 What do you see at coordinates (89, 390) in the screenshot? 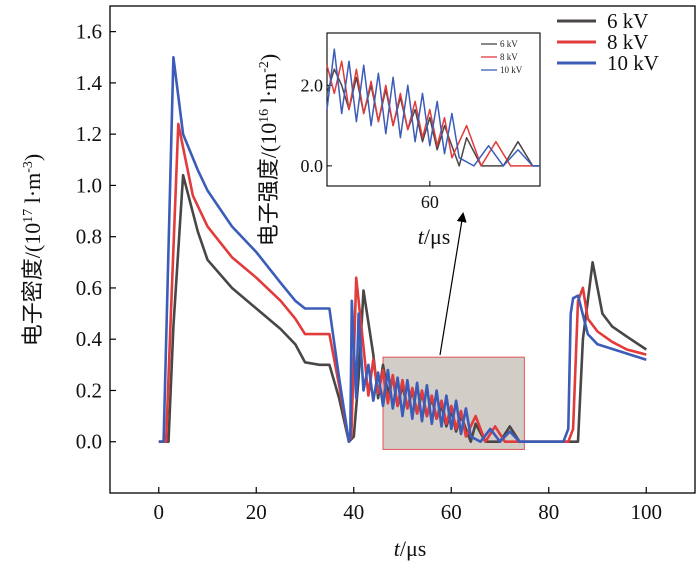
I see `y-tick-label: 0.2` at bounding box center [89, 390].